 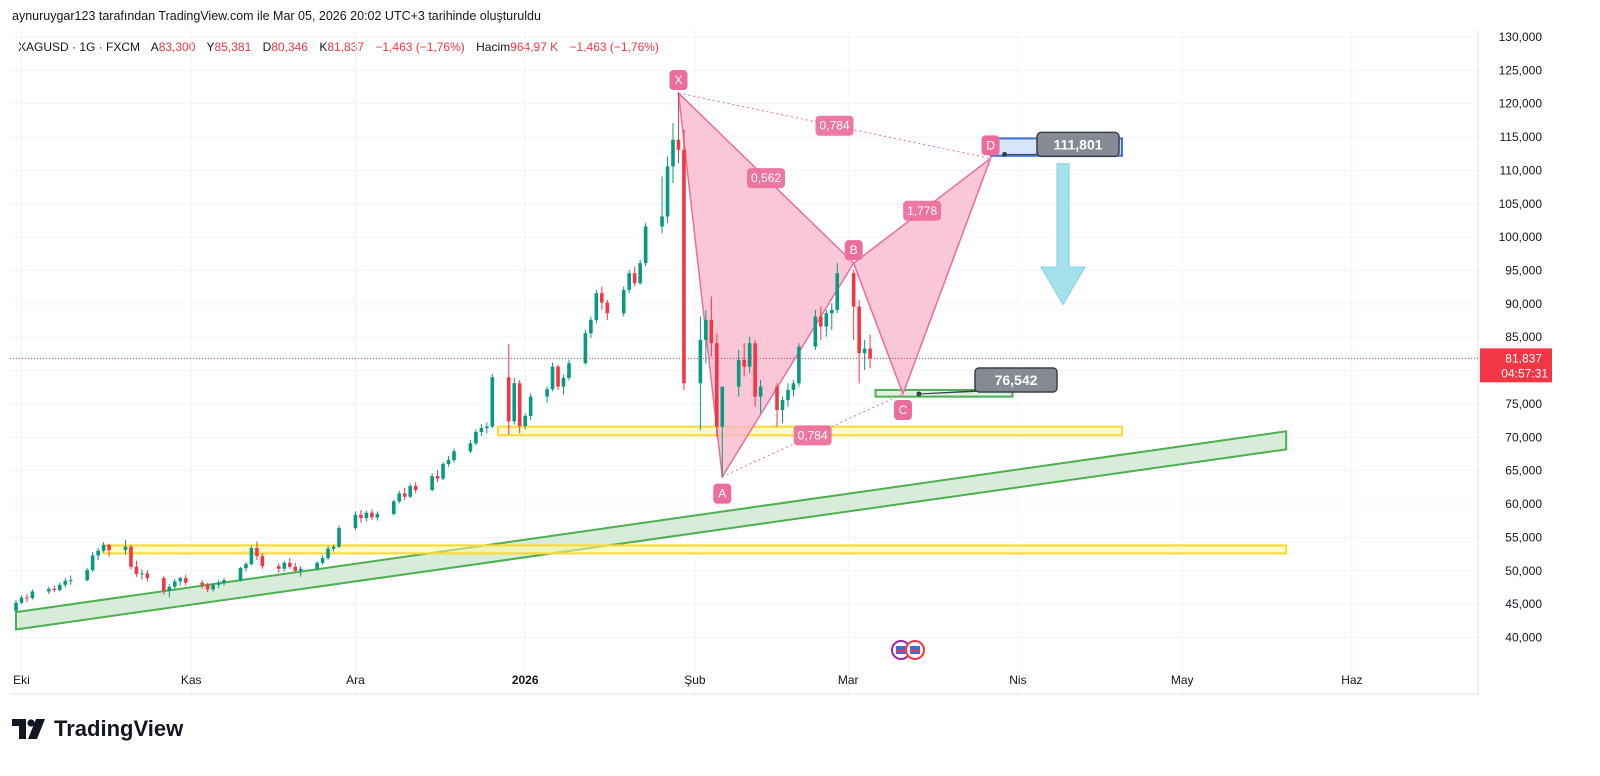 I want to click on us-flag-stripe, so click(x=915, y=651).